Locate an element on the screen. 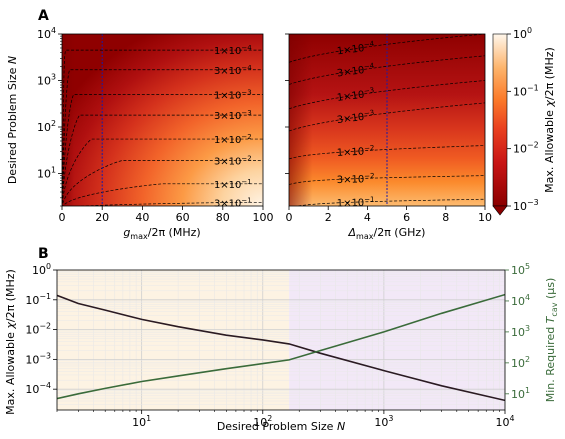 The height and width of the screenshot is (439, 565). contour-a-label: 3×10⁻² is located at coordinates (233, 161).